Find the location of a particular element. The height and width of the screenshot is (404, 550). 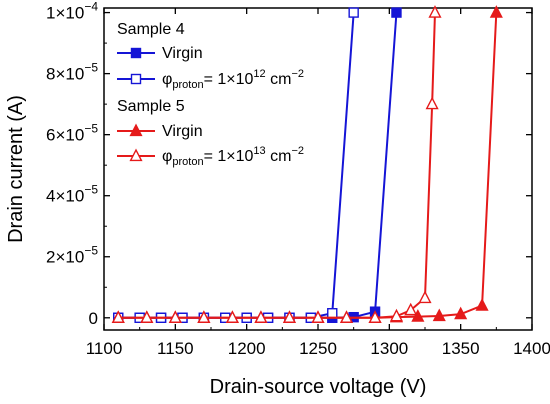

y-tick-label: 1×10⁻⁴ is located at coordinates (72, 11).